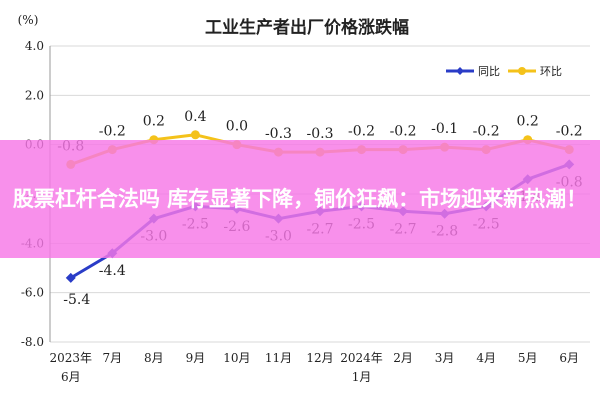 The width and height of the screenshot is (600, 400). Describe the element at coordinates (307, 27) in the screenshot. I see `chart-title: 工业生产者出厂价格涨跌幅` at that location.